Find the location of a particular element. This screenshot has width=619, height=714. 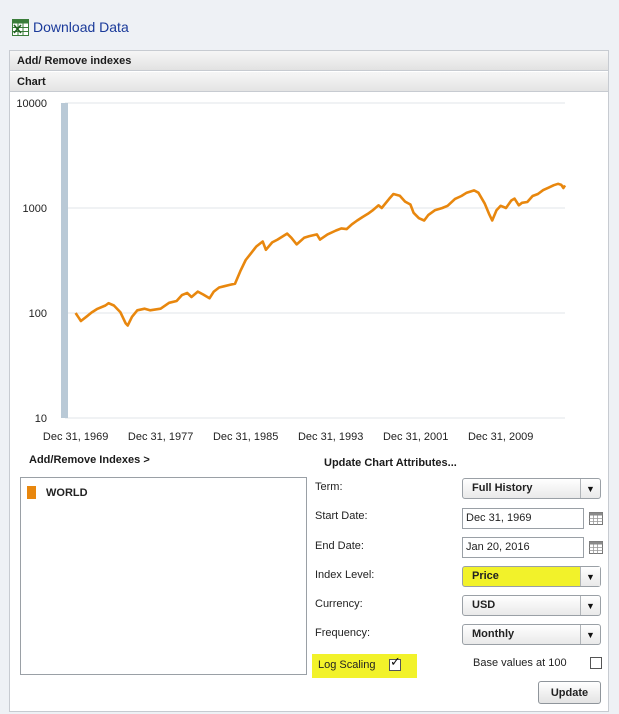

base-values-checkbox is located at coordinates (596, 663).